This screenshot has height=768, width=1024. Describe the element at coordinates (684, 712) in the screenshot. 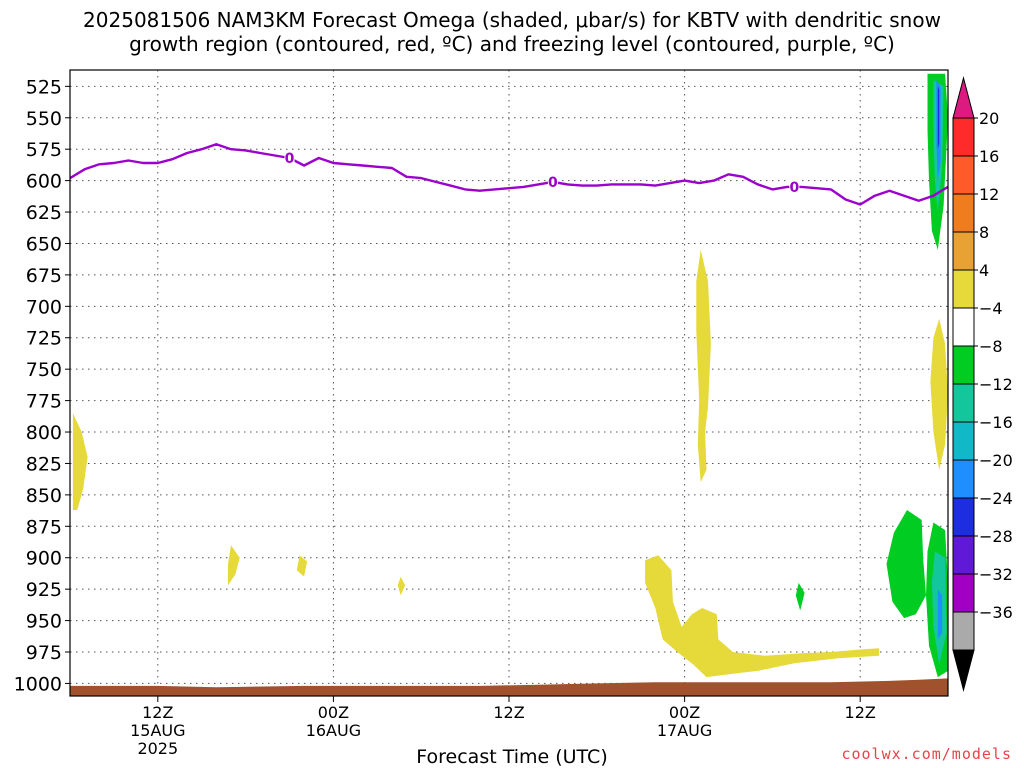

I see `x-tick-label-3-0: 00Z` at that location.